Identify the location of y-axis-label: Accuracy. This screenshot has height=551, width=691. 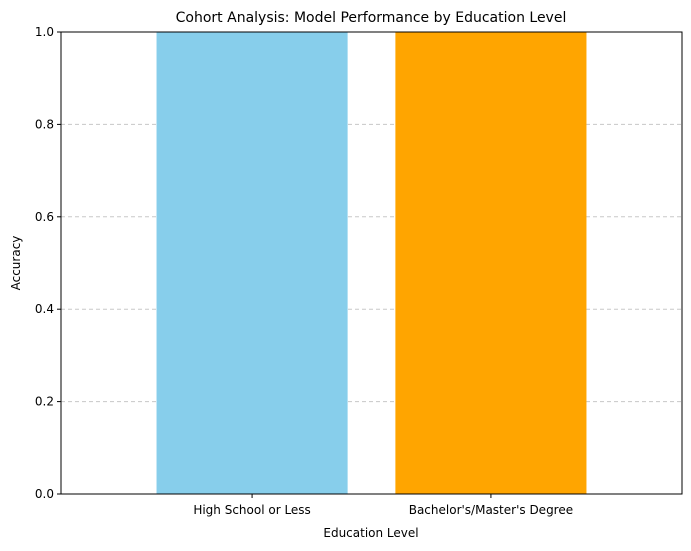
(16, 263).